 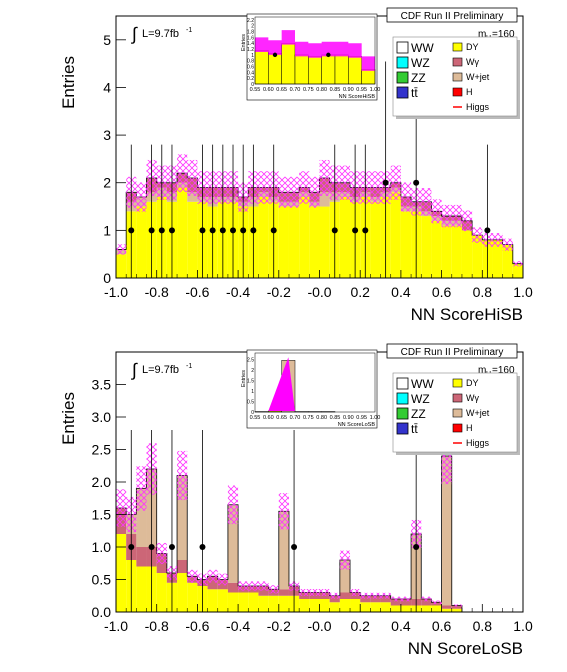 I want to click on inset-y-tick-label: 2, so click(x=252, y=371).